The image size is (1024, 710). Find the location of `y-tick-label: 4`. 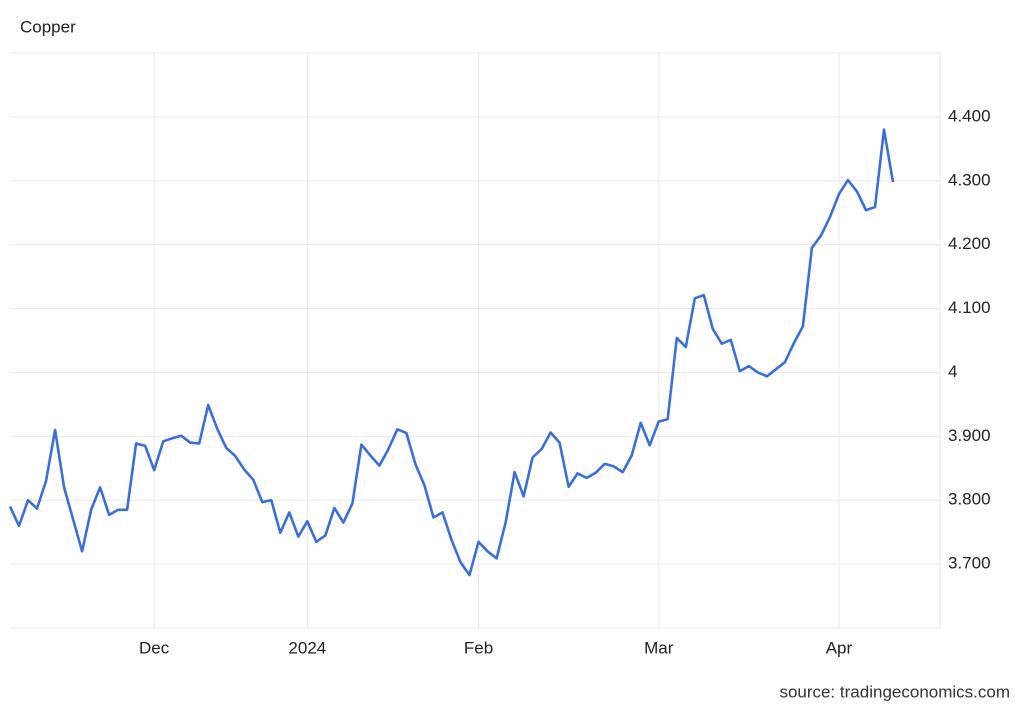

y-tick-label: 4 is located at coordinates (952, 371).